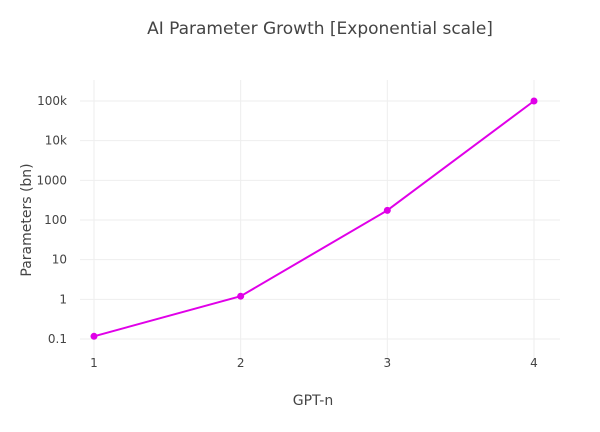 The width and height of the screenshot is (600, 432). Describe the element at coordinates (27, 219) in the screenshot. I see `y-axis-label: Parameters (bn)` at that location.